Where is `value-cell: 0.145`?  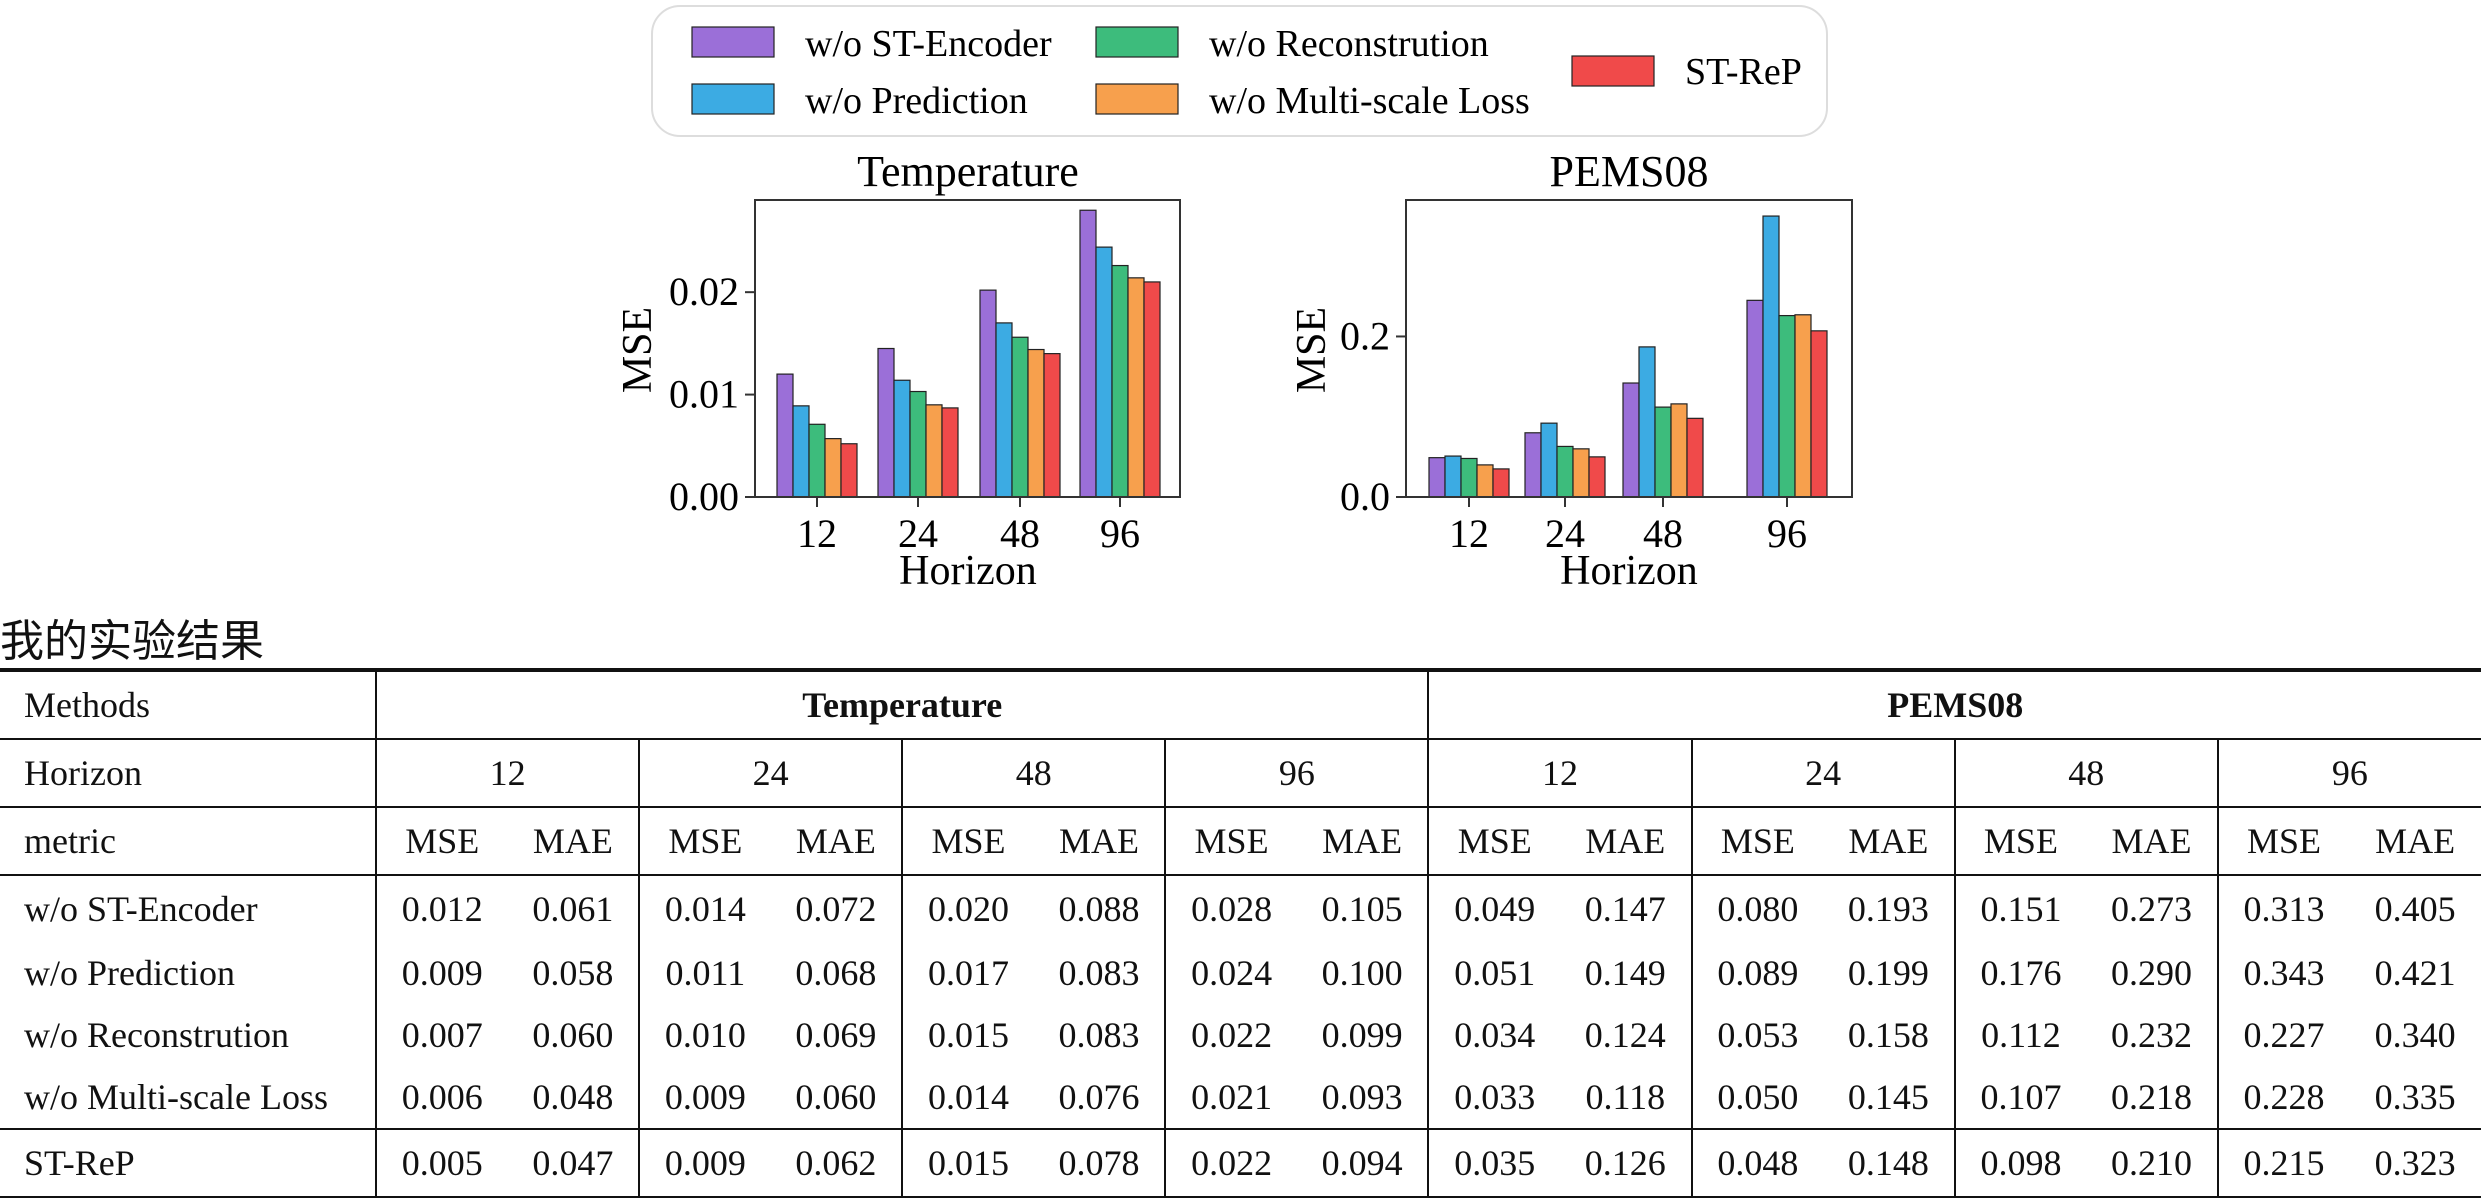
value-cell: 0.145 is located at coordinates (1888, 1097).